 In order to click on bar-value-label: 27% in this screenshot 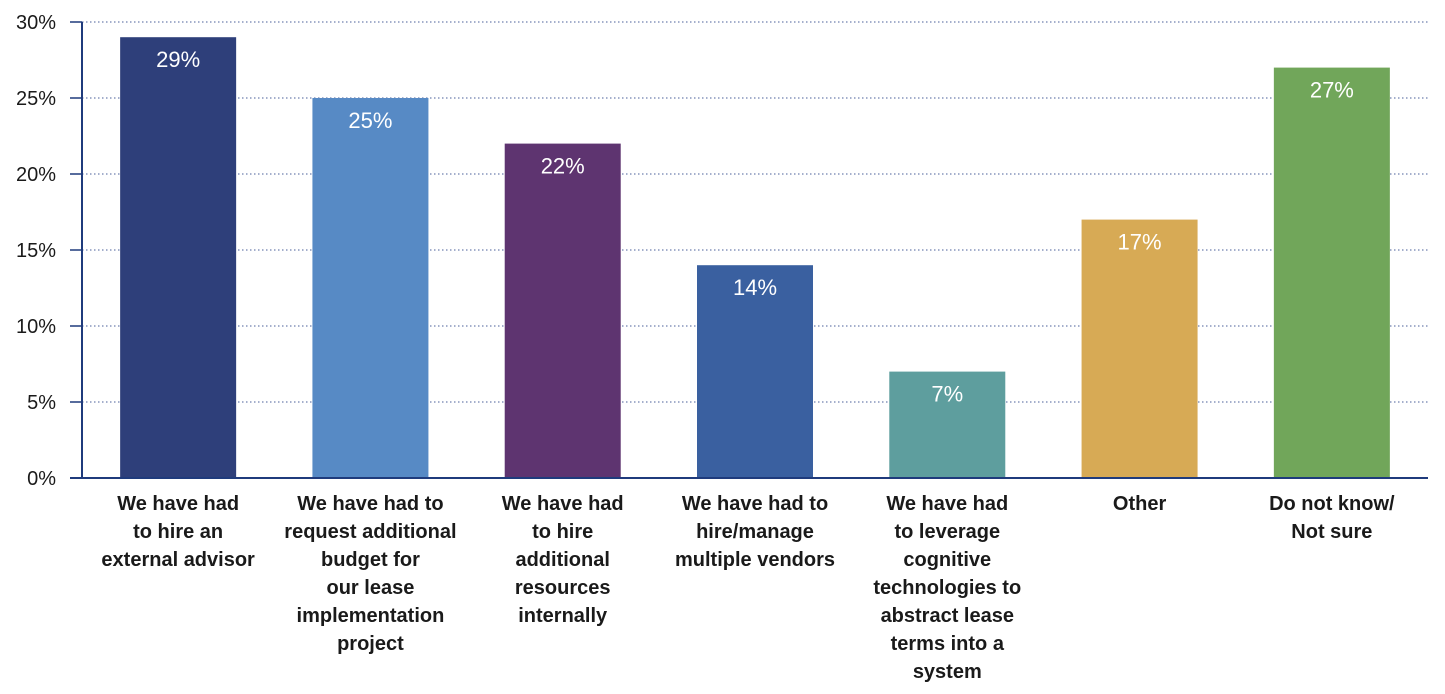, I will do `click(1332, 90)`.